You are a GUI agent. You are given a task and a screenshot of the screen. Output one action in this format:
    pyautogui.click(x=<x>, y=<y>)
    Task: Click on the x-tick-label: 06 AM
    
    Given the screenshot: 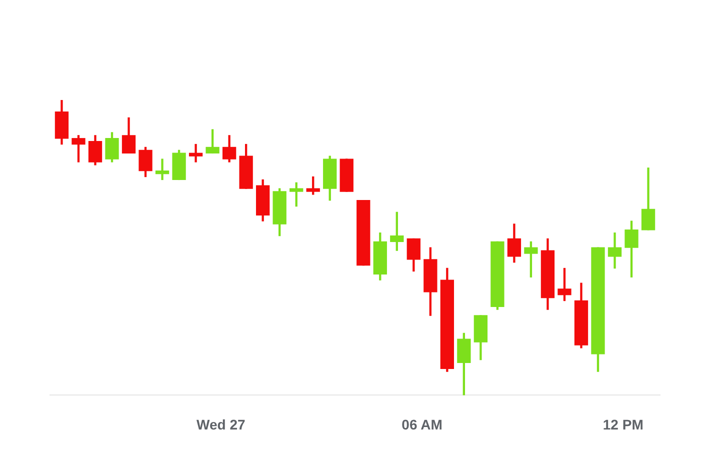 What is the action you would take?
    pyautogui.click(x=422, y=424)
    